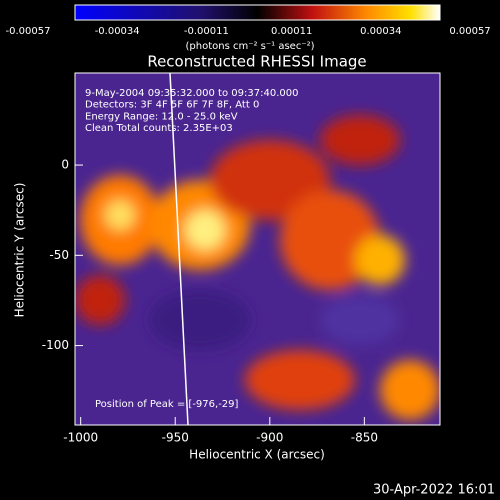 Image resolution: width=500 pixels, height=500 pixels. I want to click on annotation: Clean Total counts: 2.35E+03, so click(159, 128).